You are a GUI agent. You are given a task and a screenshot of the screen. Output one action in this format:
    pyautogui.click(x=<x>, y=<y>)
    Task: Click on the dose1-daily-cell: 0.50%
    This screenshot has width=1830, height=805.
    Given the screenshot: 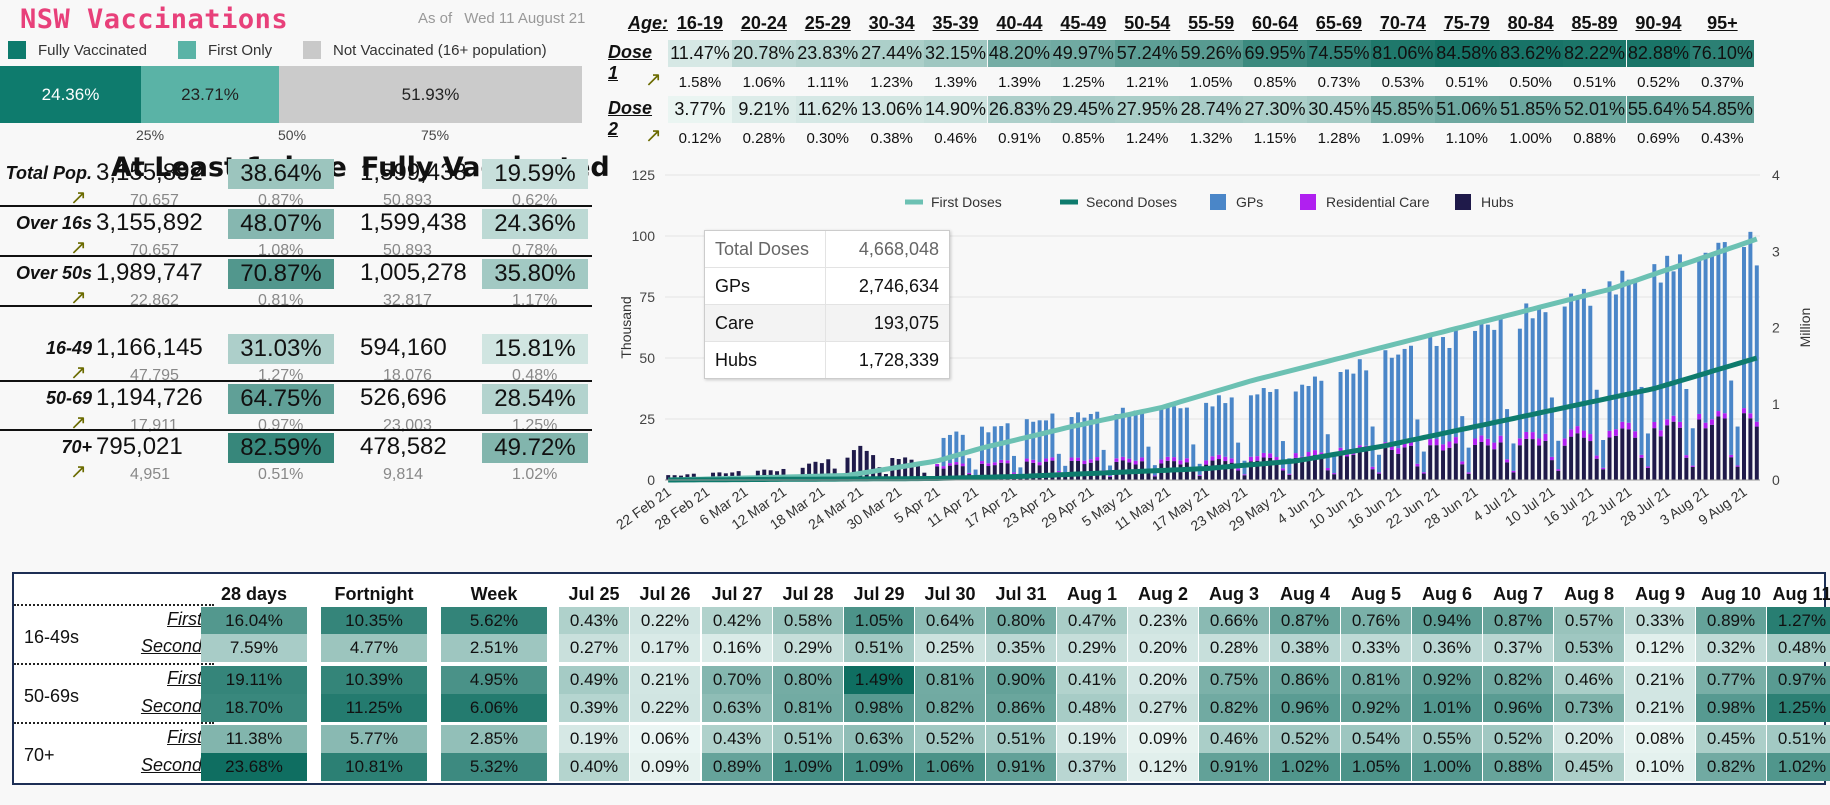 What is the action you would take?
    pyautogui.click(x=1530, y=82)
    